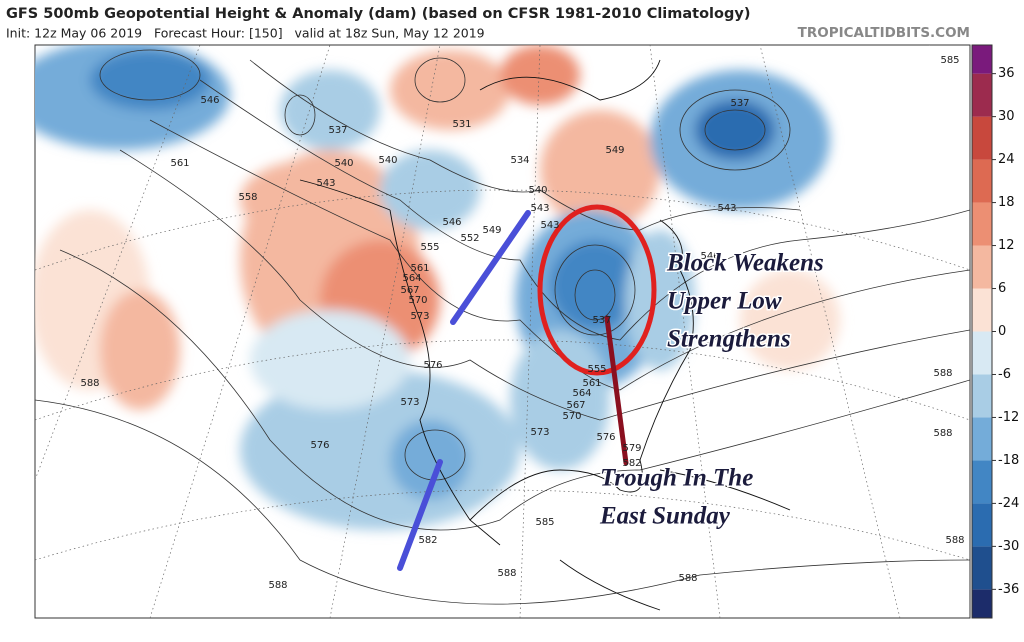  Describe the element at coordinates (519, 160) in the screenshot. I see `contour-label: 534` at that location.